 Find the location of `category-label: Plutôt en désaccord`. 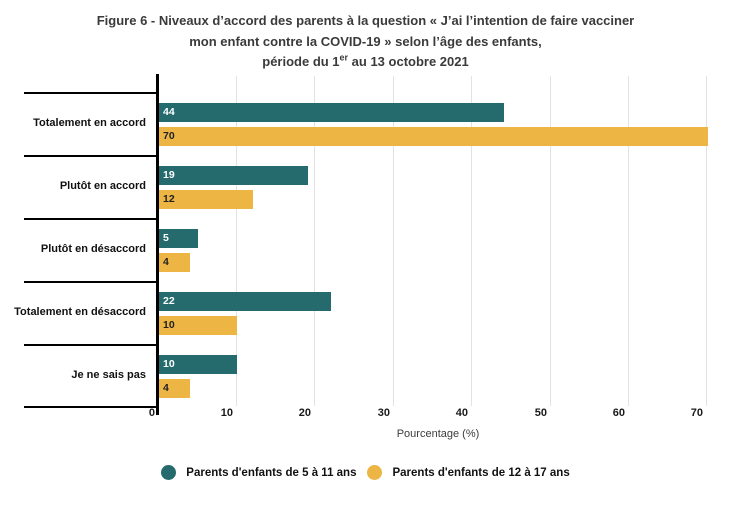

category-label: Plutôt en désaccord is located at coordinates (93, 249).